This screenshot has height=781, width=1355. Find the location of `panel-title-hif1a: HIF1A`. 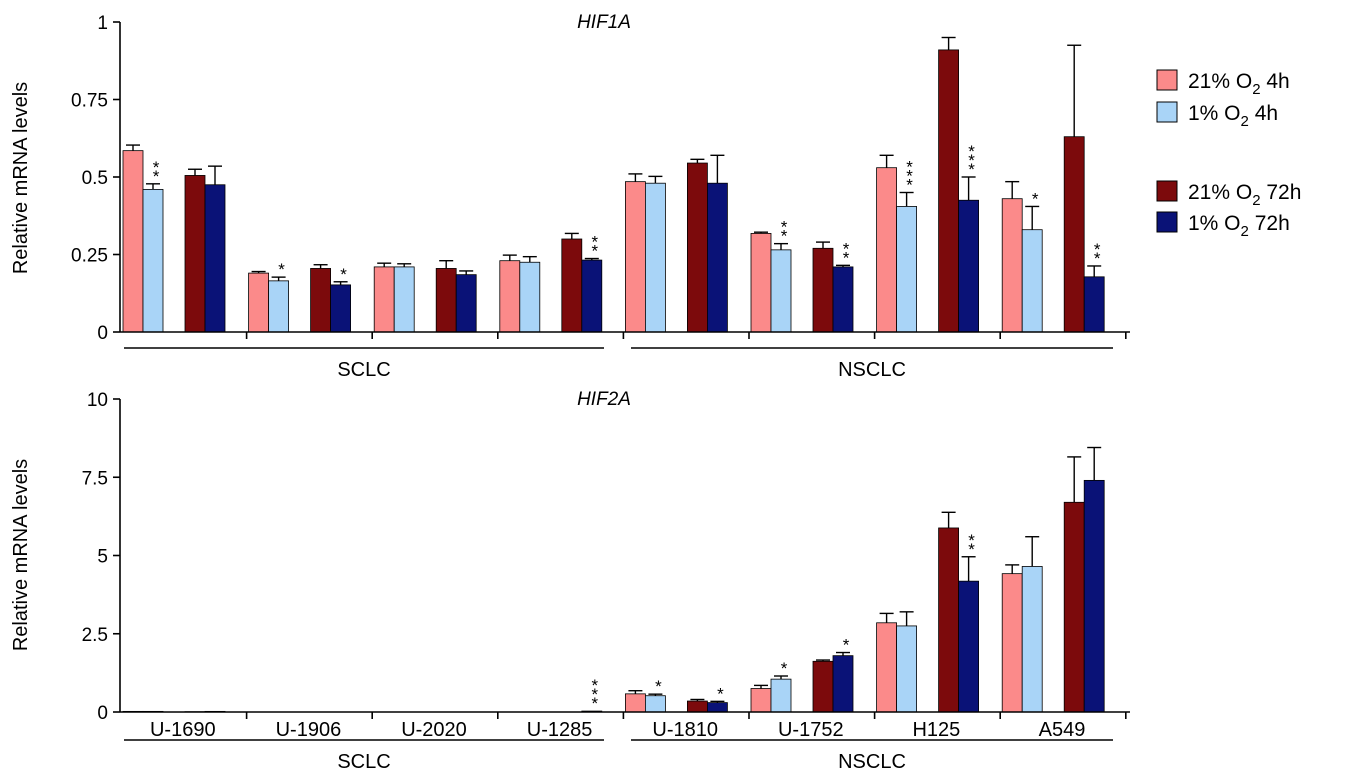

panel-title-hif1a: HIF1A is located at coordinates (604, 22).